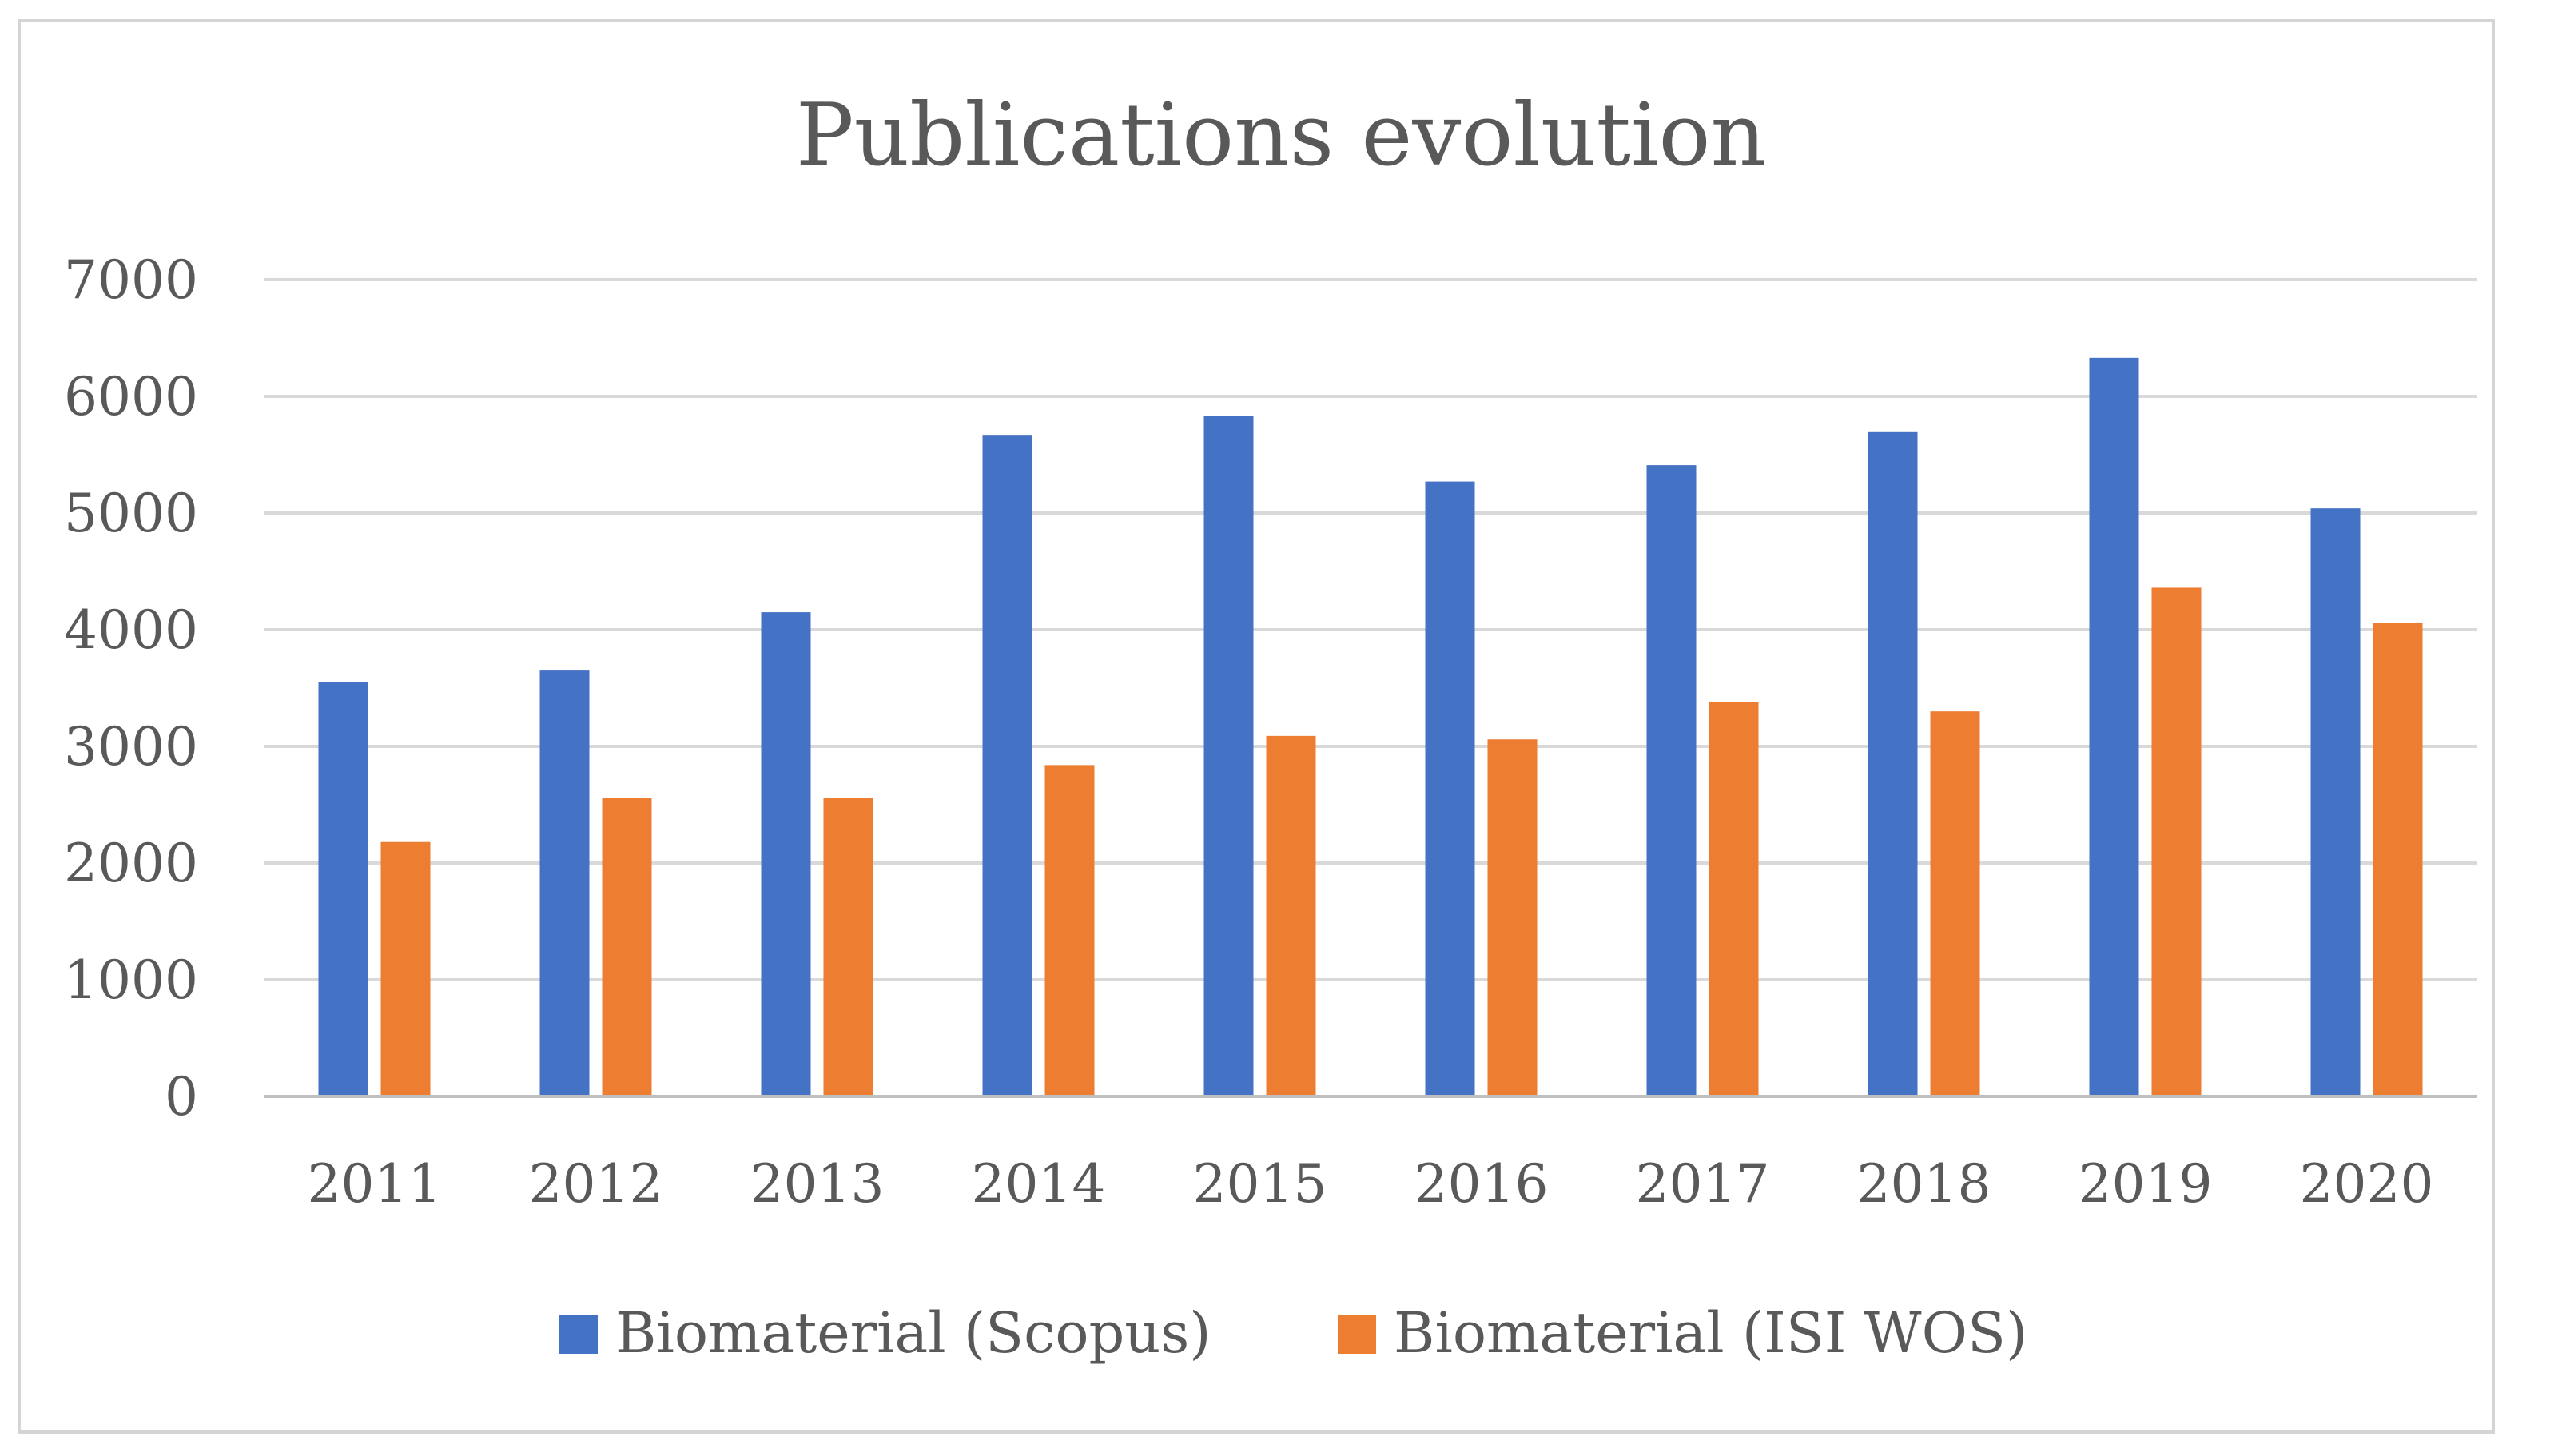  I want to click on bar-scopus-2013, so click(786, 854).